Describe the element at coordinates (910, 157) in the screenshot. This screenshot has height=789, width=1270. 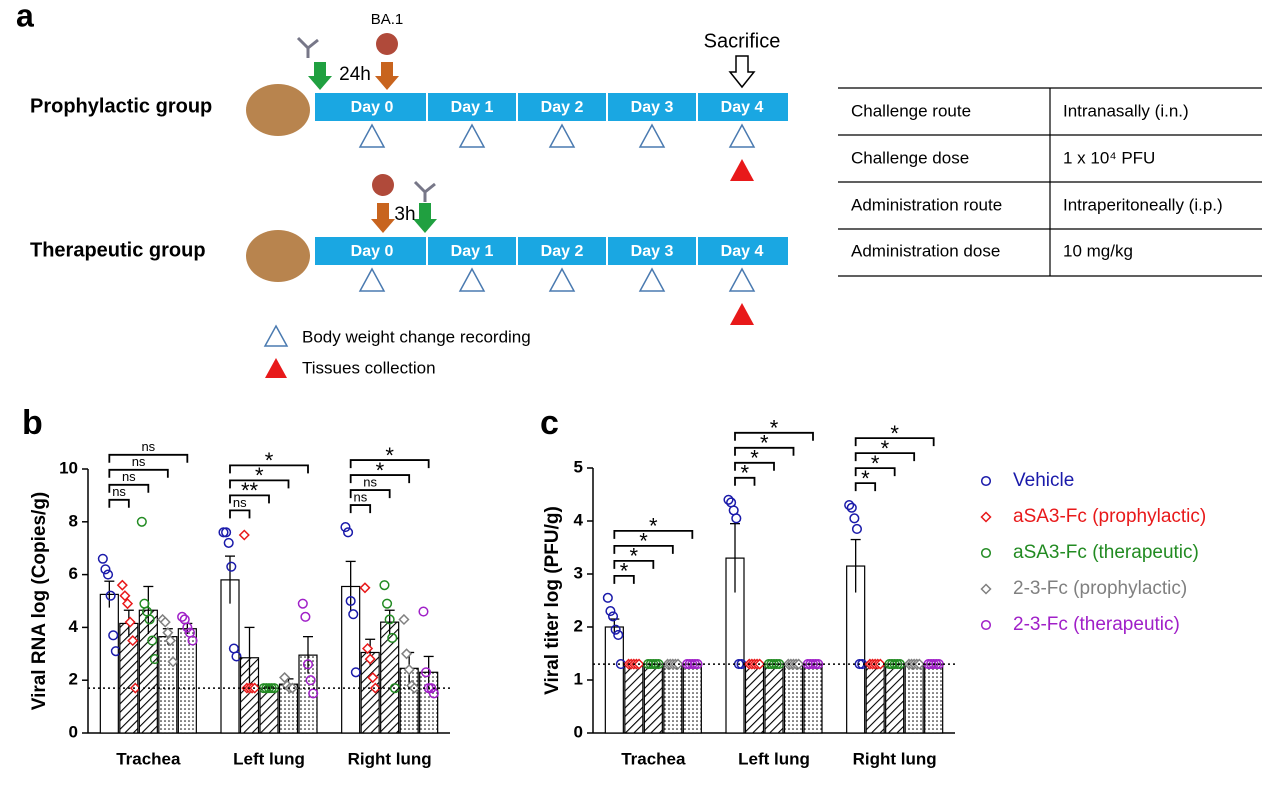
I see `table-cell: Challenge dose` at that location.